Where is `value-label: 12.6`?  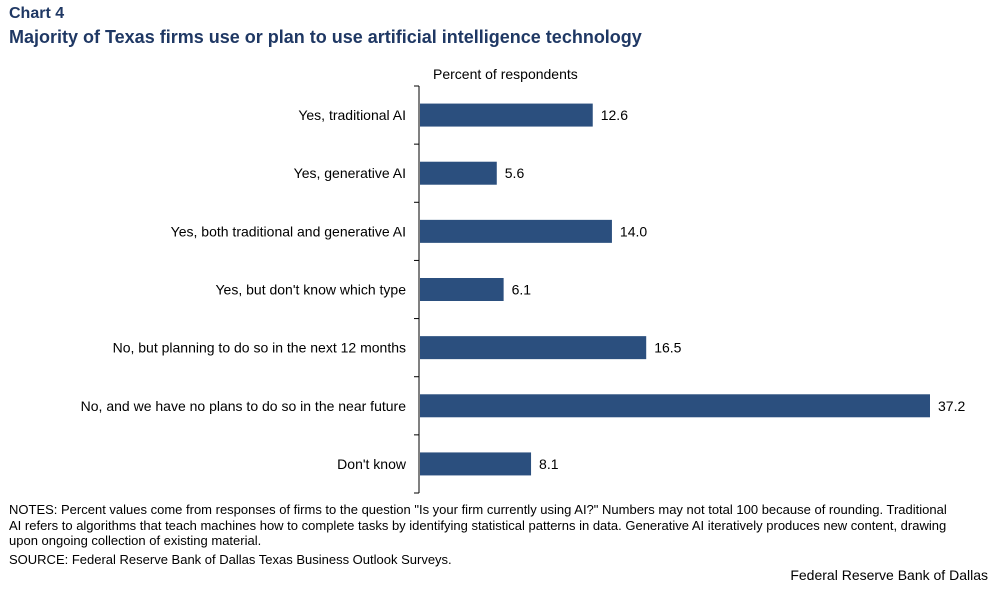 value-label: 12.6 is located at coordinates (614, 115).